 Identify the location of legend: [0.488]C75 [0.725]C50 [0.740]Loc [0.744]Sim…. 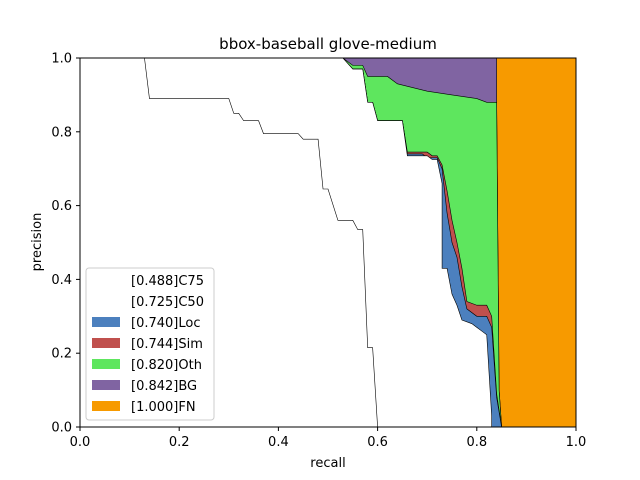
(150, 344).